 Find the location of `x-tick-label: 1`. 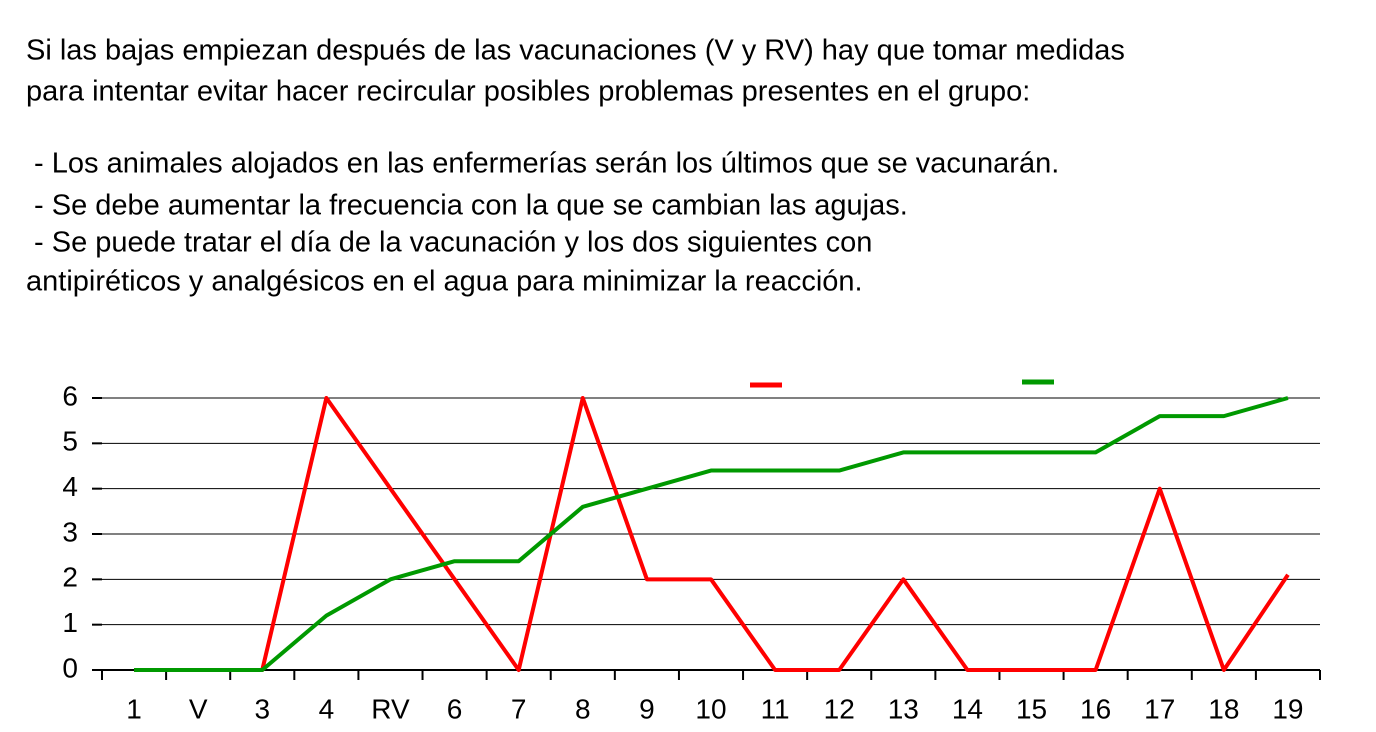

x-tick-label: 1 is located at coordinates (134, 708).